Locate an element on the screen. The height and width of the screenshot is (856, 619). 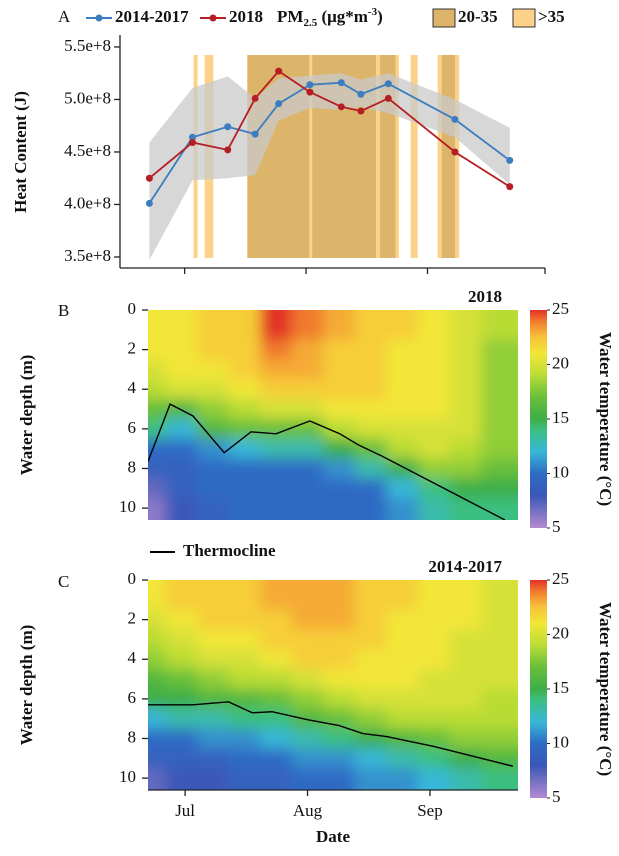
thermocline is located at coordinates (327, 461).